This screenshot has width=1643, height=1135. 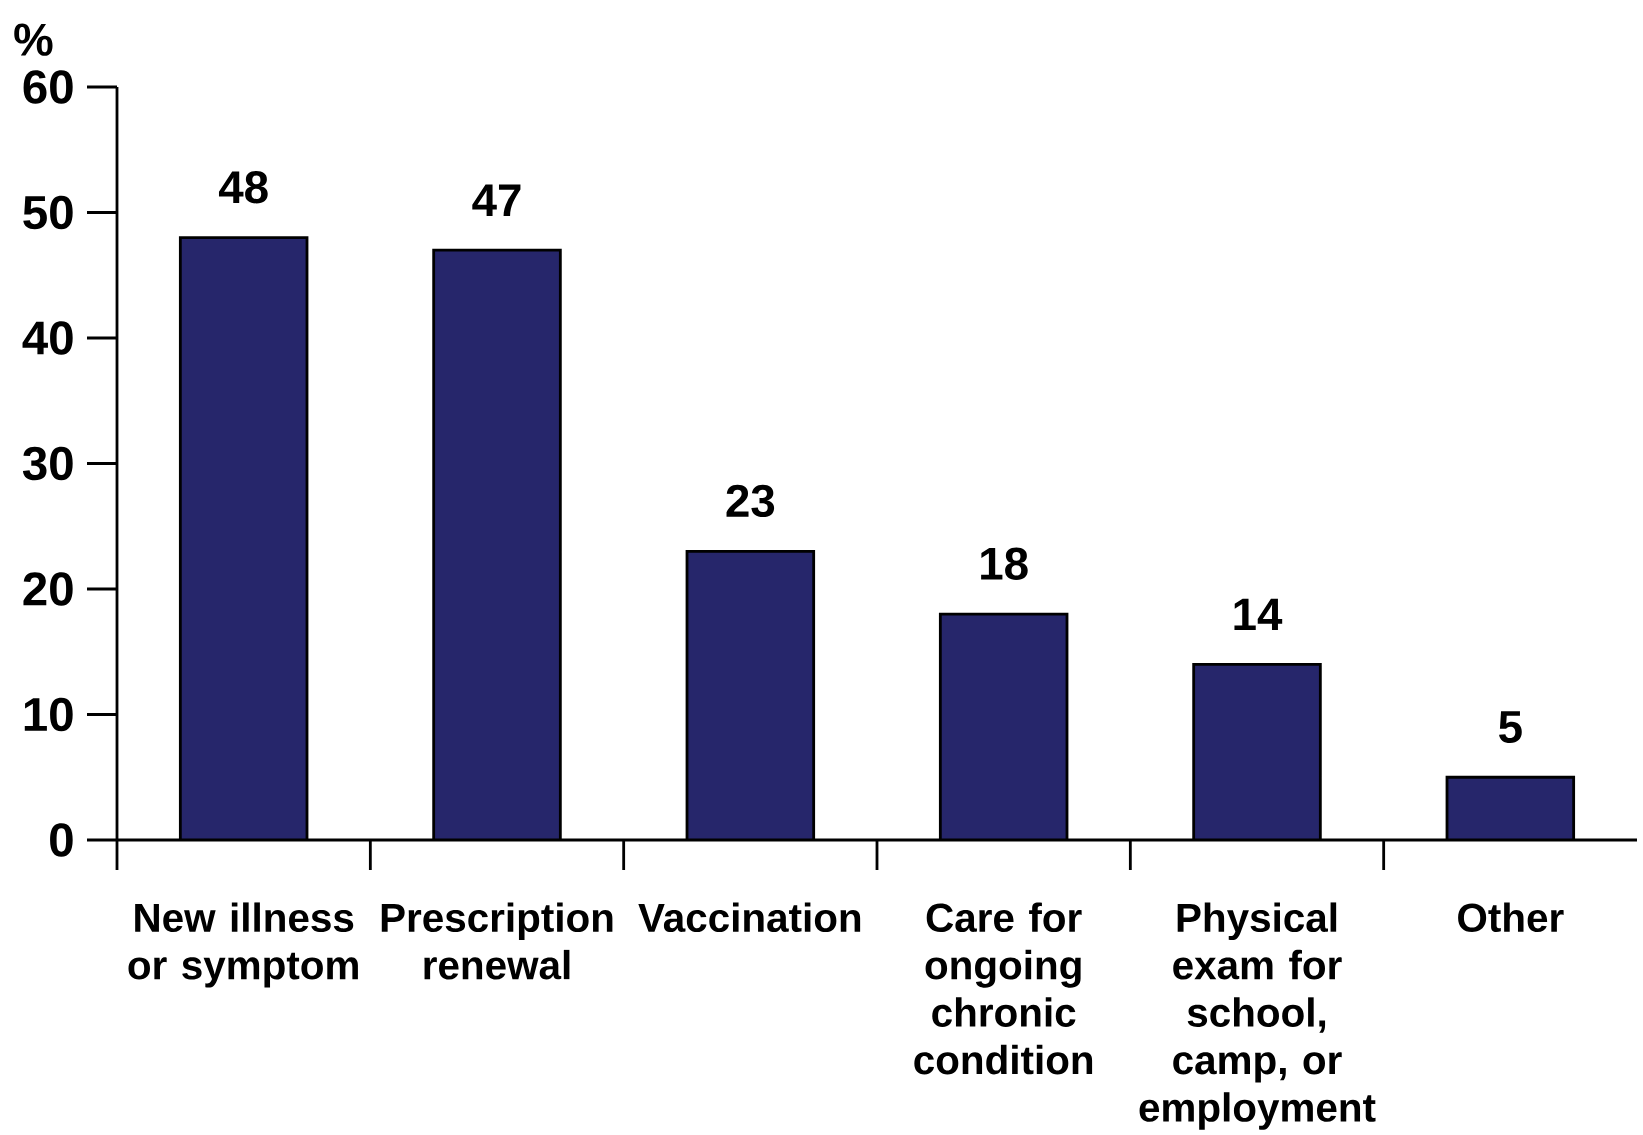 What do you see at coordinates (1511, 917) in the screenshot?
I see `x-tick-label: Other` at bounding box center [1511, 917].